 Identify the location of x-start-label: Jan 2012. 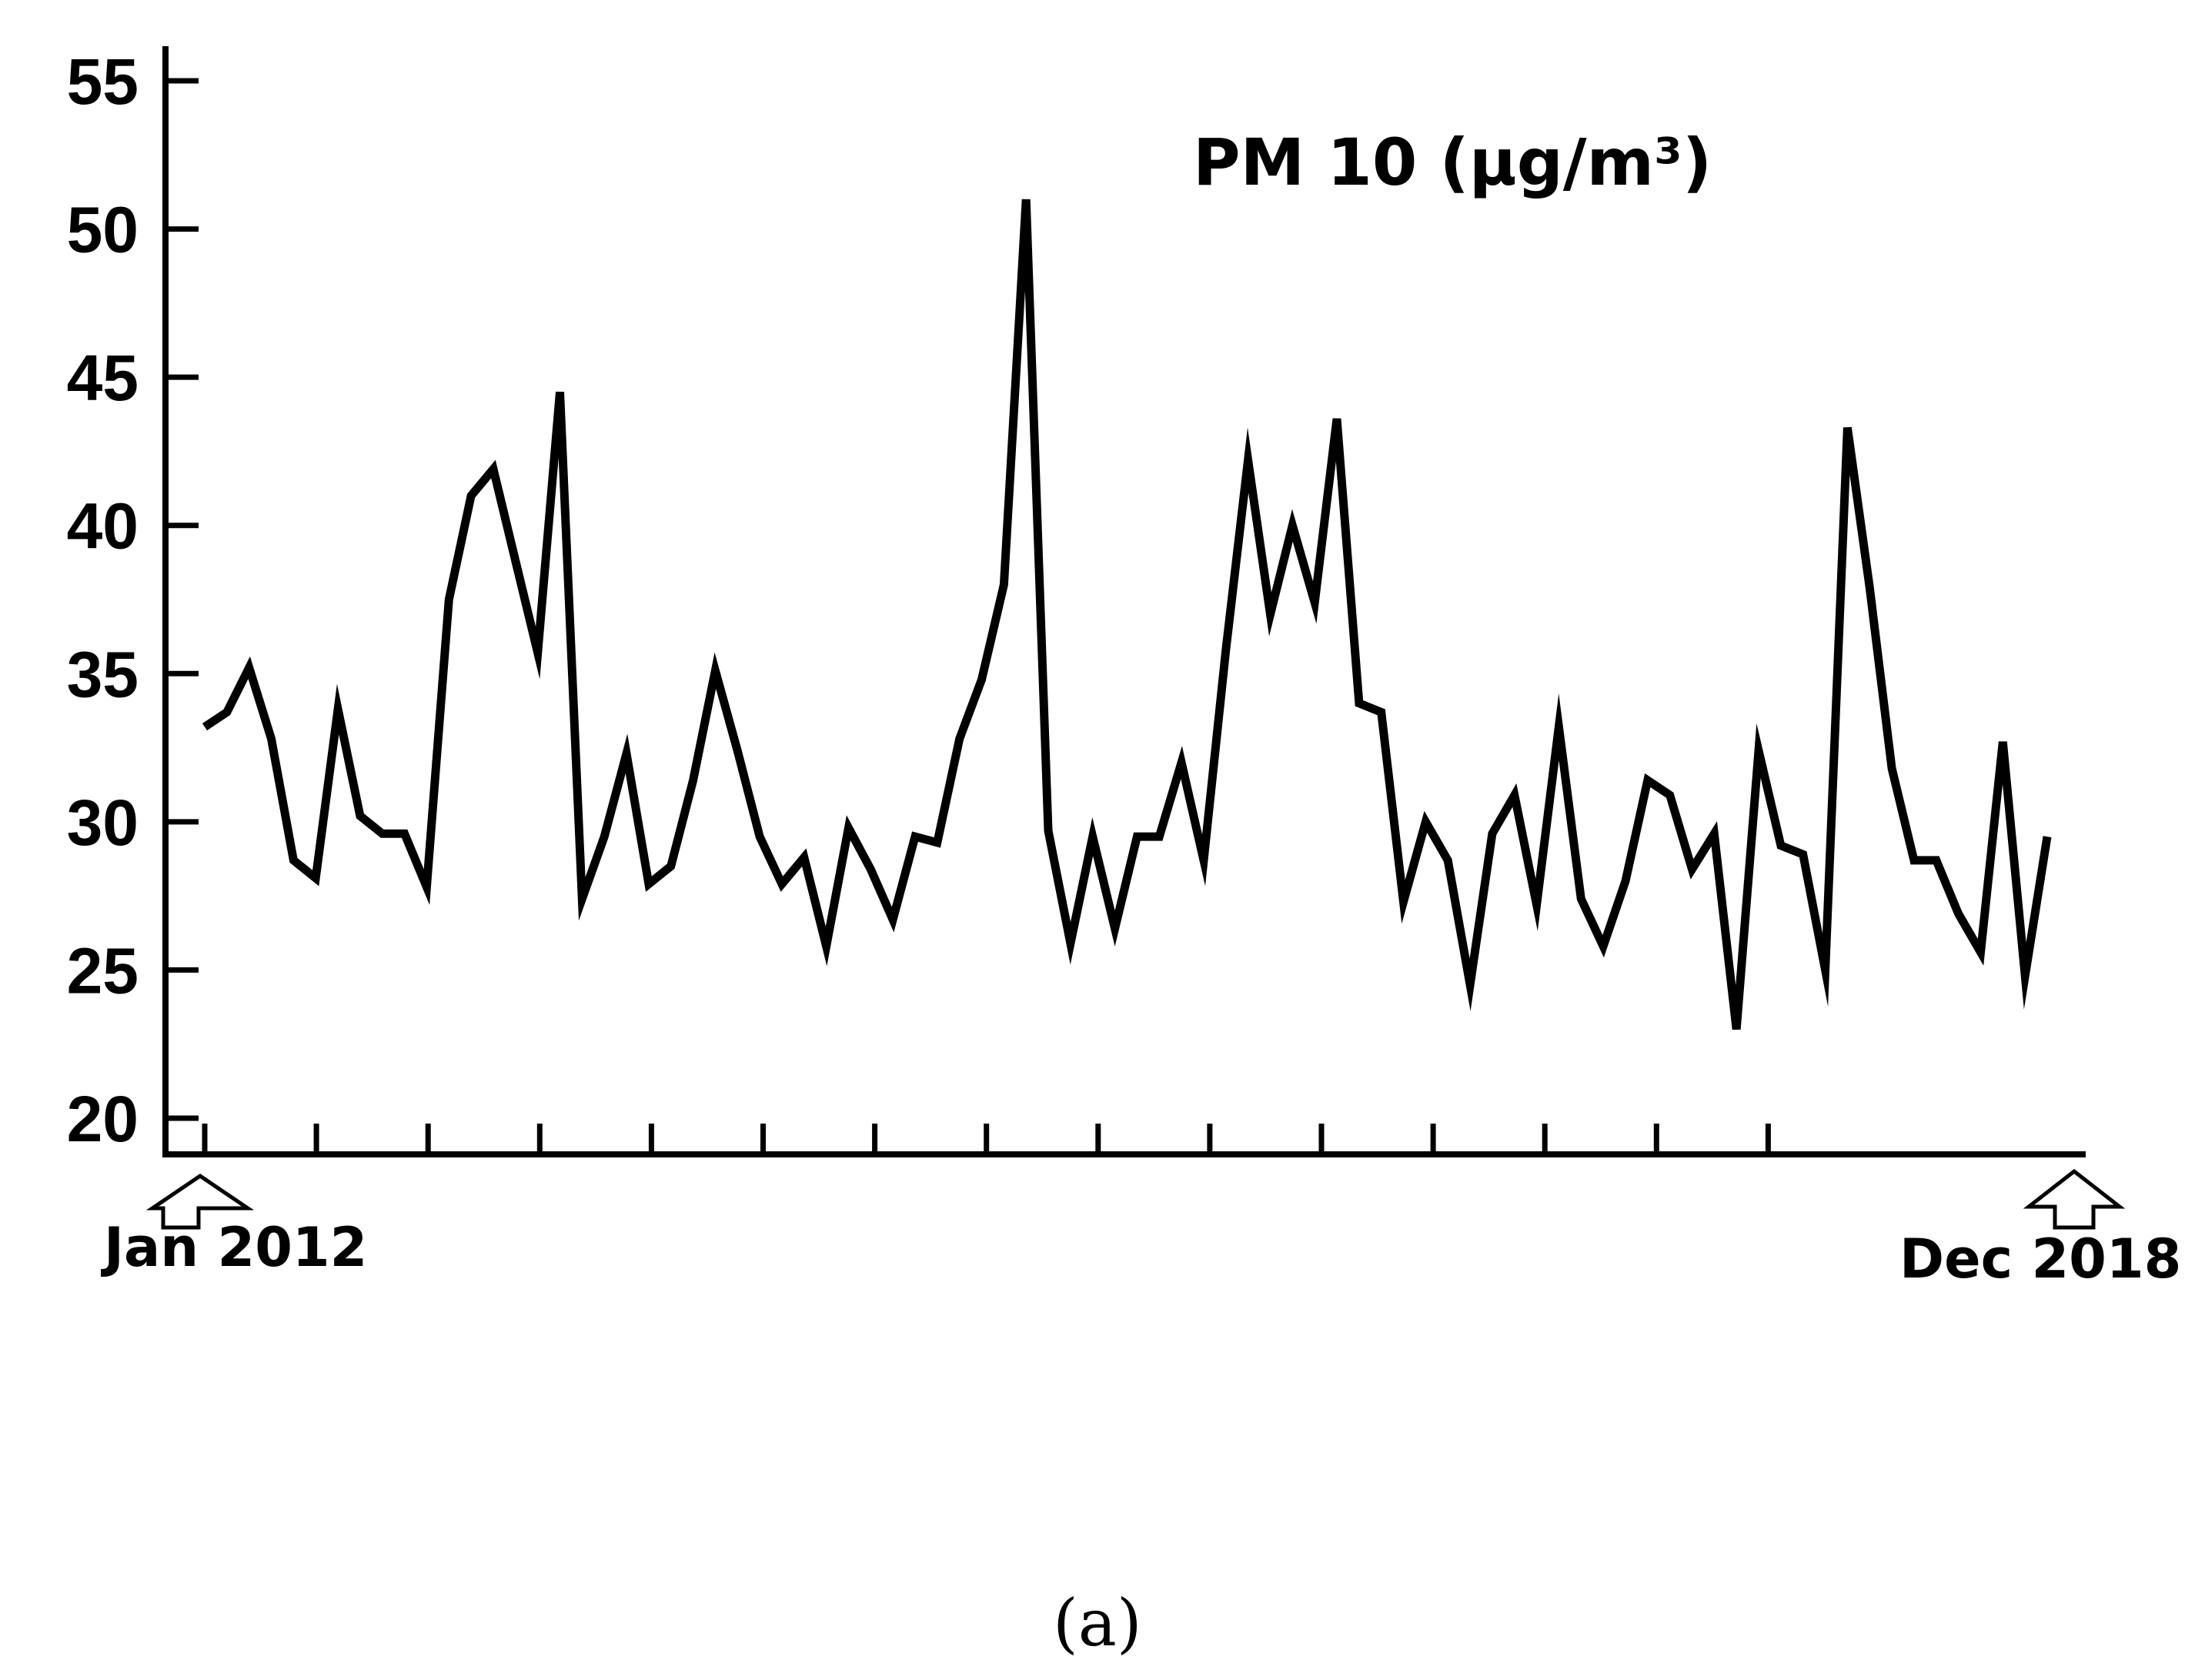
(234, 1248).